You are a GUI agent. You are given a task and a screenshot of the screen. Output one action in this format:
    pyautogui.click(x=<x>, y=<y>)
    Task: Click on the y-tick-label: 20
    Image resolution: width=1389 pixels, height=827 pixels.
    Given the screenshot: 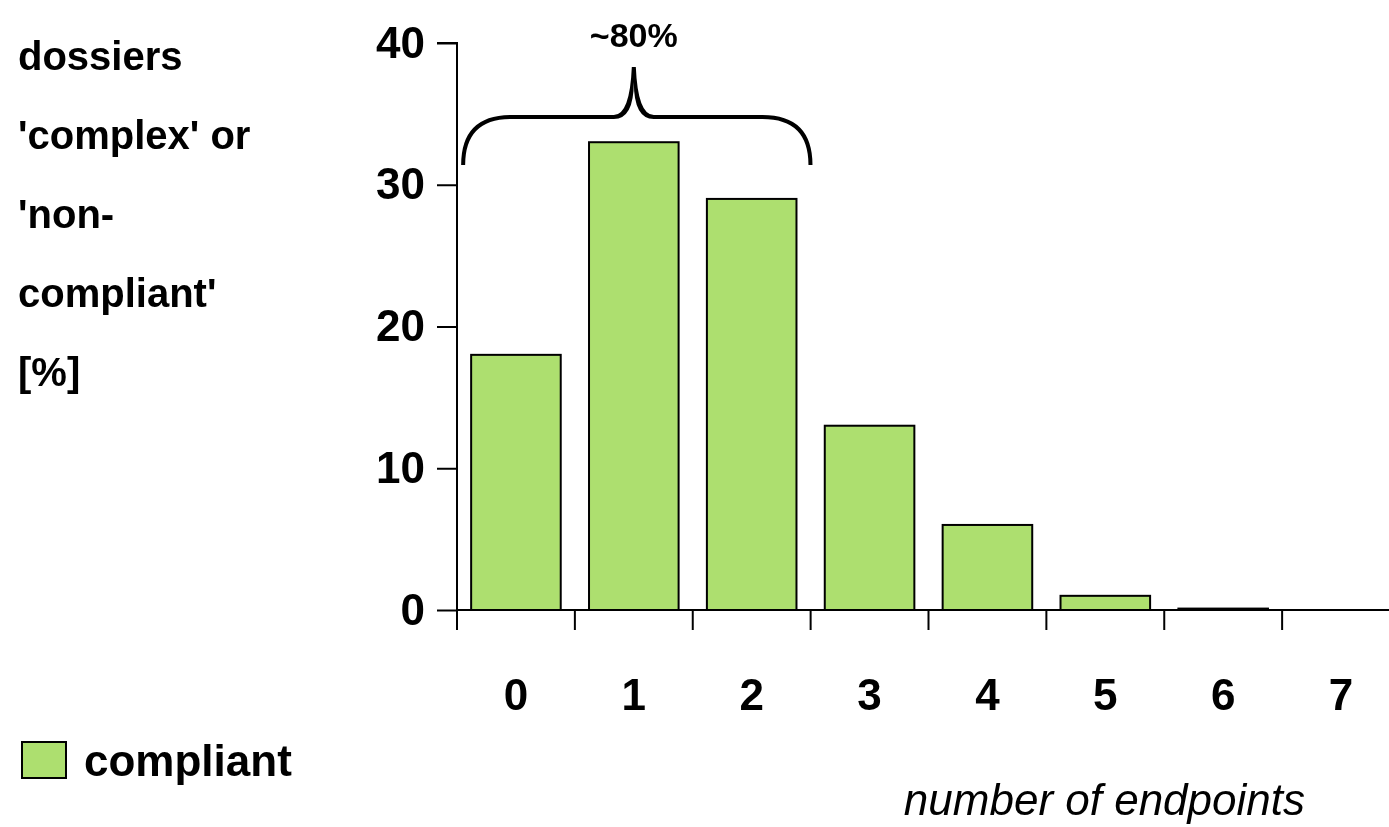 What is the action you would take?
    pyautogui.click(x=400, y=326)
    